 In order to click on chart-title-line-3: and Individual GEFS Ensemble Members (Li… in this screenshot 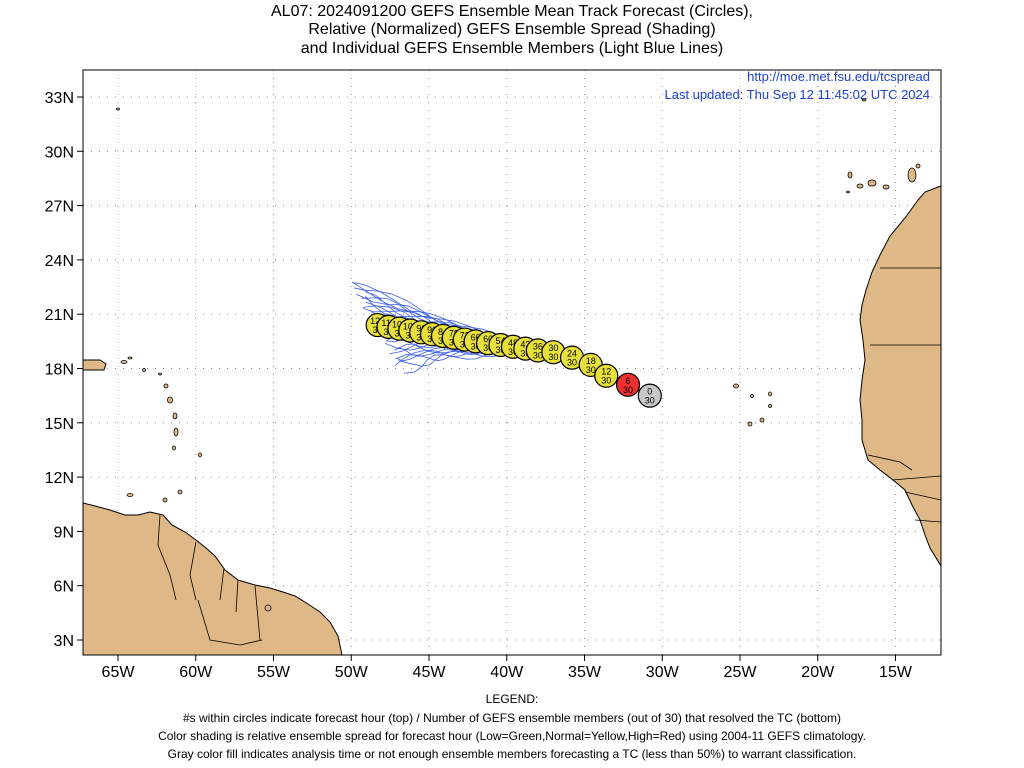, I will do `click(512, 48)`.